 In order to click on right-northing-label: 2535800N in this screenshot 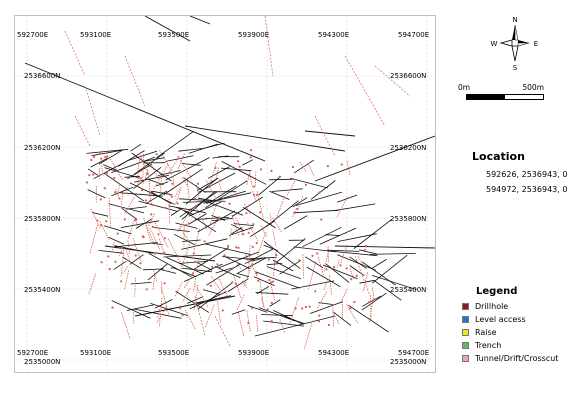, I will do `click(408, 219)`.